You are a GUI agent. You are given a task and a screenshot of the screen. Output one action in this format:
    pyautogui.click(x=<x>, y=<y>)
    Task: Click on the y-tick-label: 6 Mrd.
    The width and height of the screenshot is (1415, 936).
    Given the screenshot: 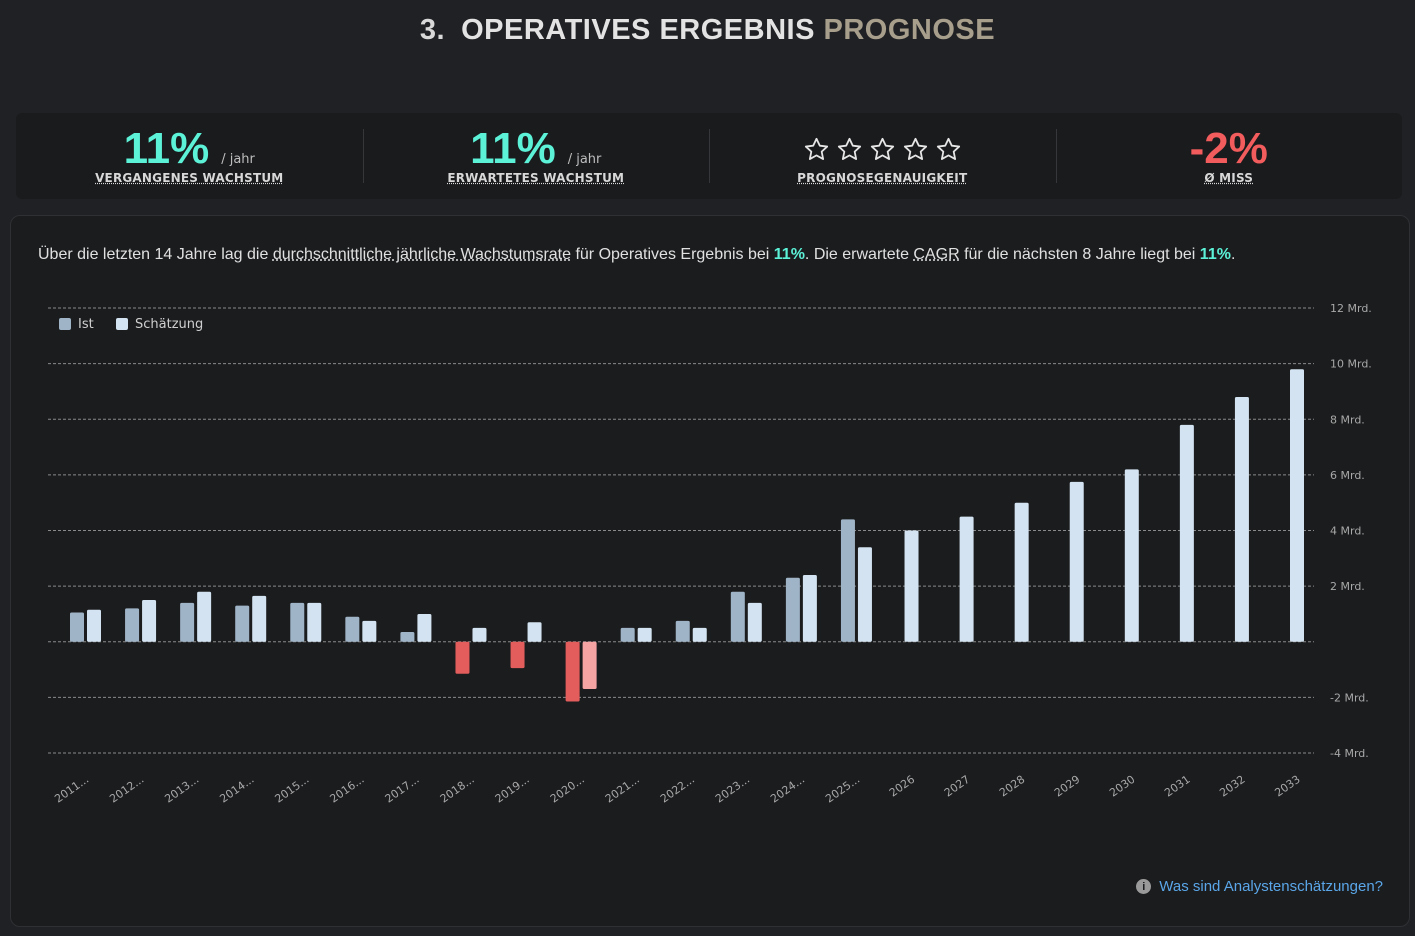 What is the action you would take?
    pyautogui.click(x=1347, y=475)
    